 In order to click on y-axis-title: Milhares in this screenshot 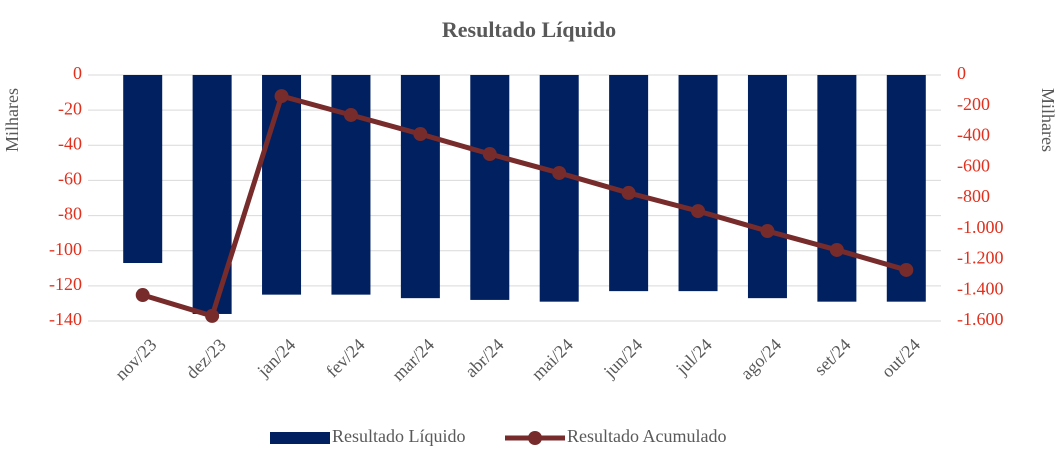, I will do `click(12, 120)`.